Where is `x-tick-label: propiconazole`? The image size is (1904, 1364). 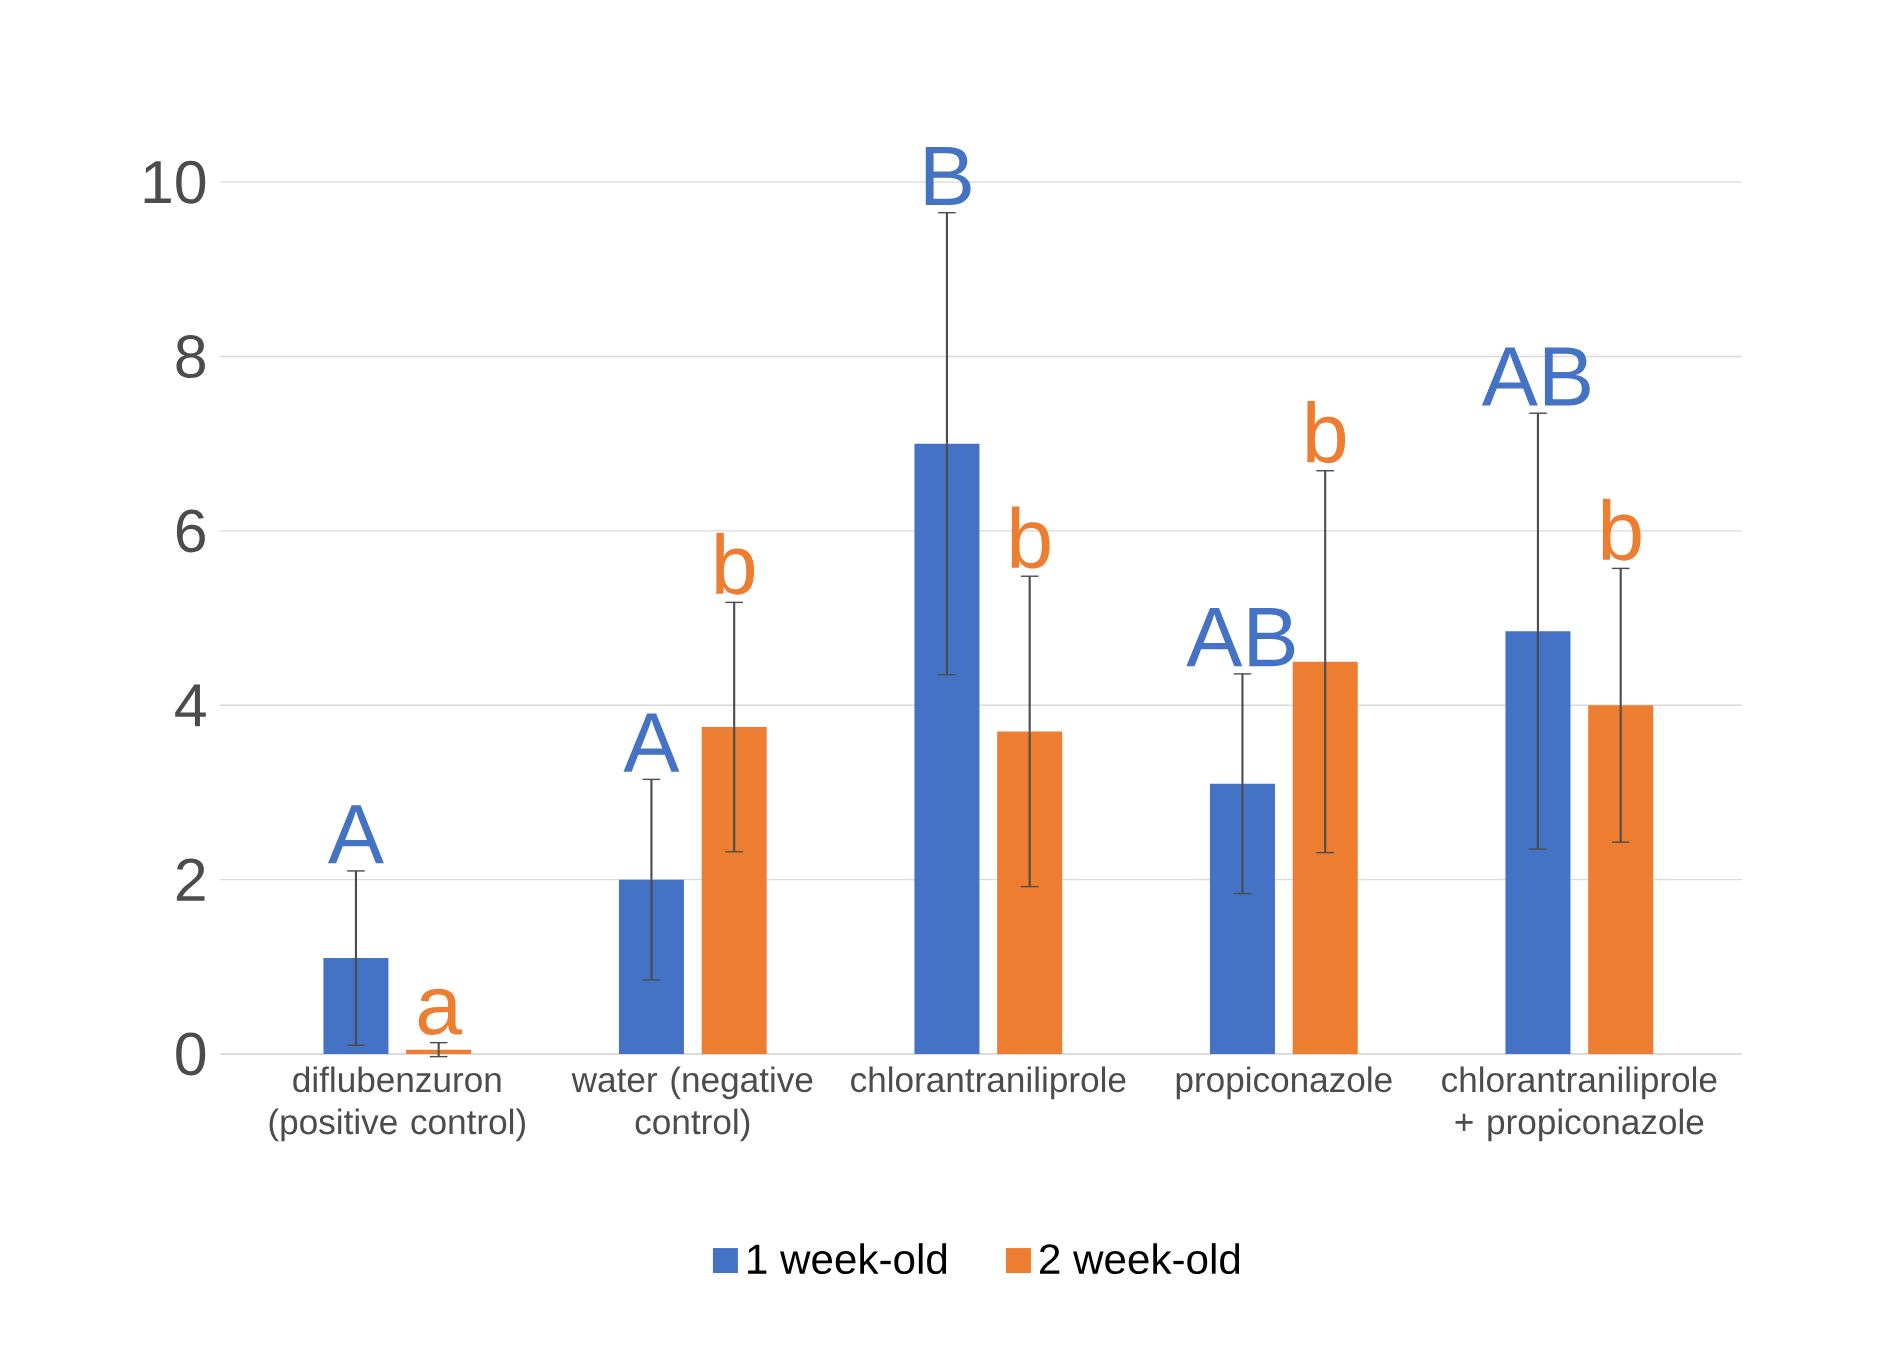 x-tick-label: propiconazole is located at coordinates (1284, 1083).